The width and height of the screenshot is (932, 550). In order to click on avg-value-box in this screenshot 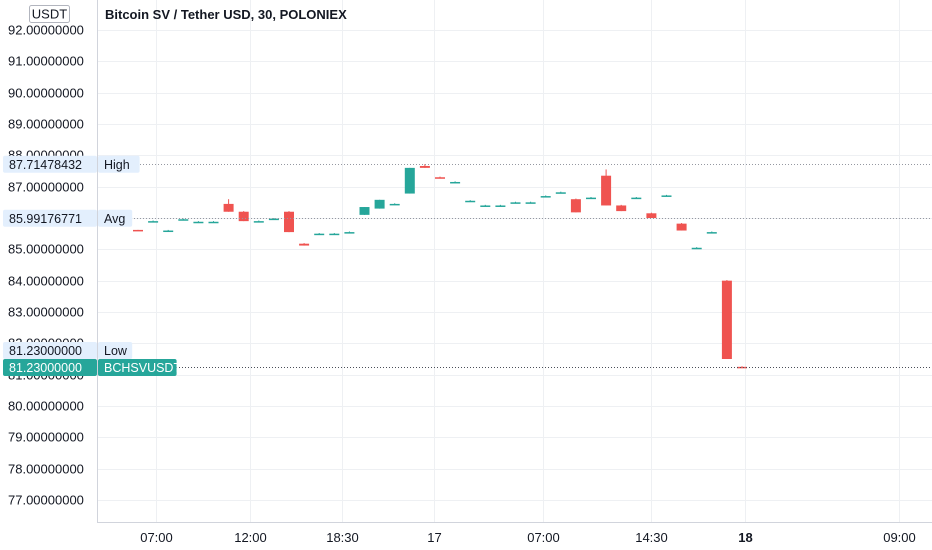, I will do `click(50, 218)`.